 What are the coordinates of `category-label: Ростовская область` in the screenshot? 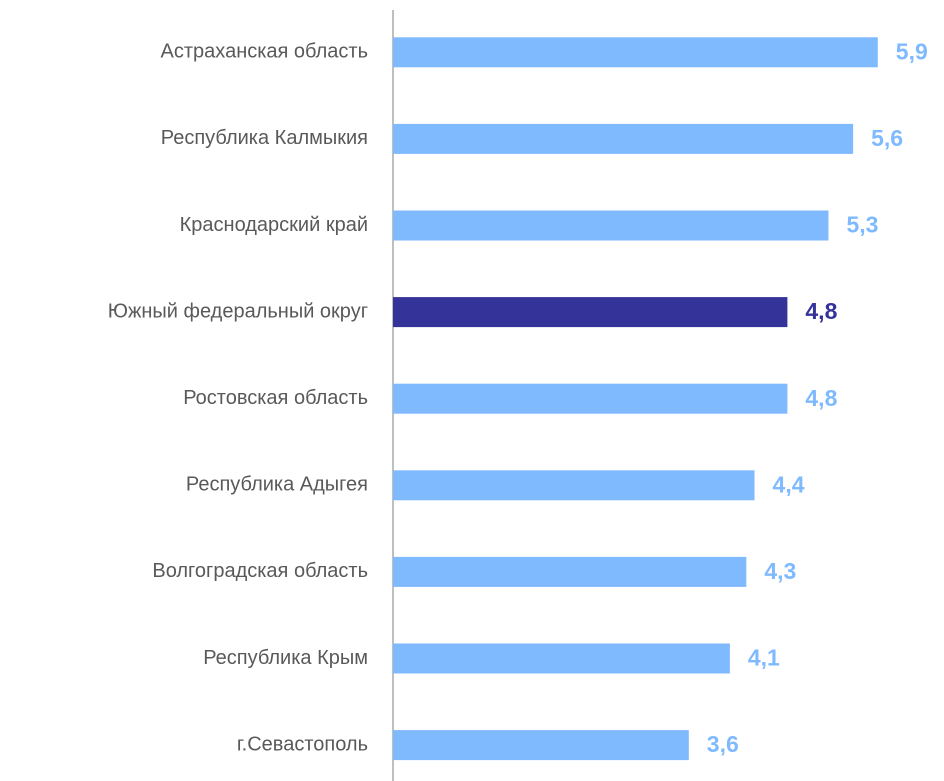 It's located at (275, 398).